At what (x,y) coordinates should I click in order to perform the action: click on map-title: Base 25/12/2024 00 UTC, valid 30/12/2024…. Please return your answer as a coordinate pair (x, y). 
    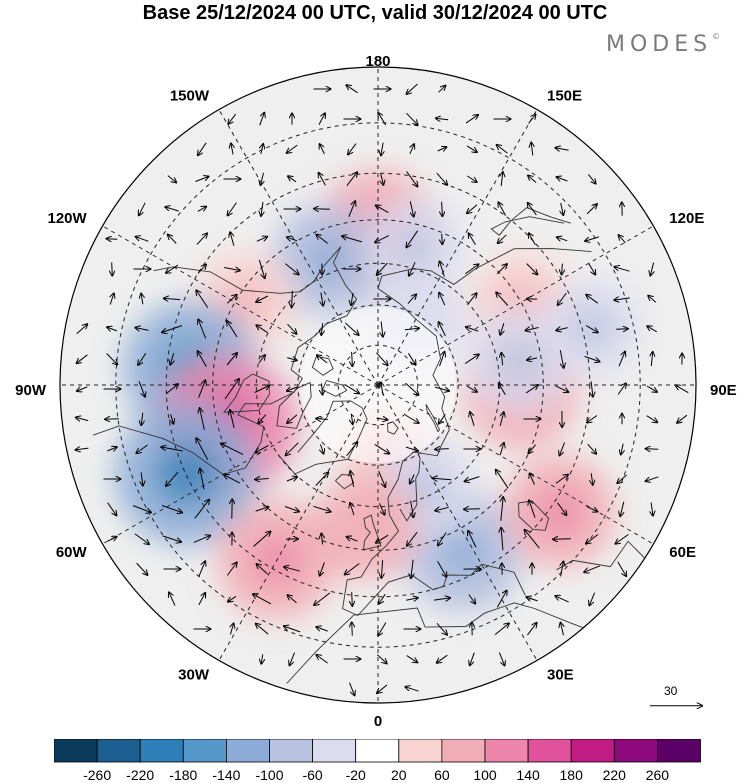
    Looking at the image, I should click on (375, 13).